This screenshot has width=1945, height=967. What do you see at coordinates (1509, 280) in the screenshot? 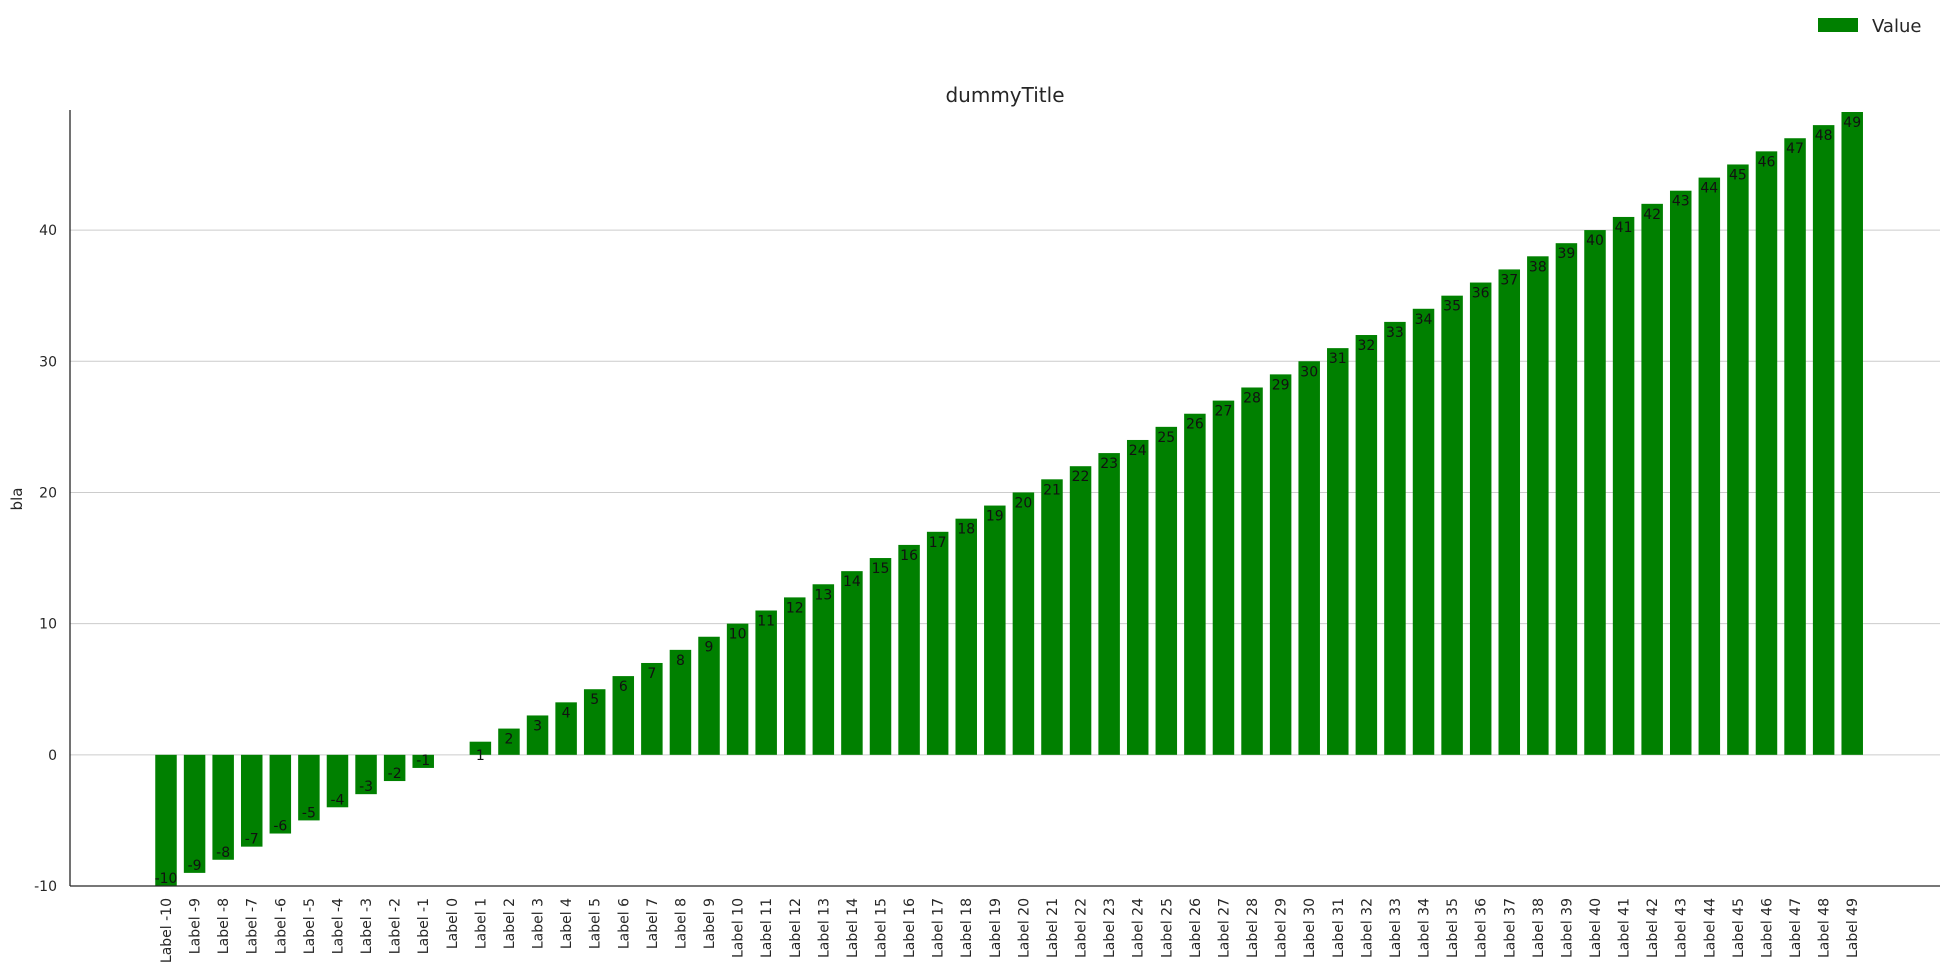
I see `data-label: 37` at bounding box center [1509, 280].